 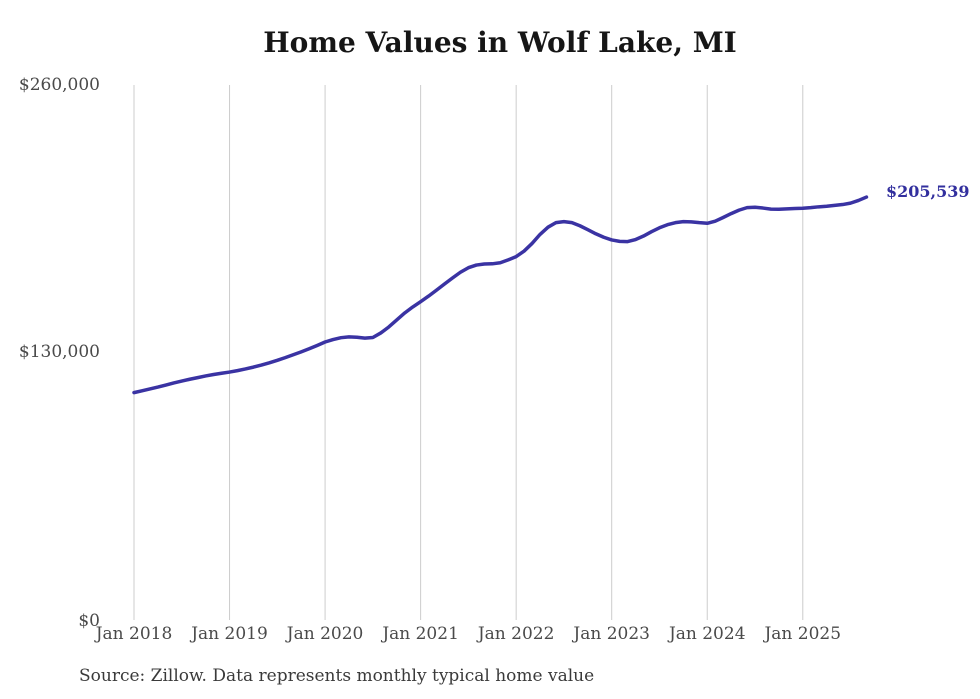 I want to click on x-axis-tick-jan-2022: Jan 2022, so click(x=516, y=634).